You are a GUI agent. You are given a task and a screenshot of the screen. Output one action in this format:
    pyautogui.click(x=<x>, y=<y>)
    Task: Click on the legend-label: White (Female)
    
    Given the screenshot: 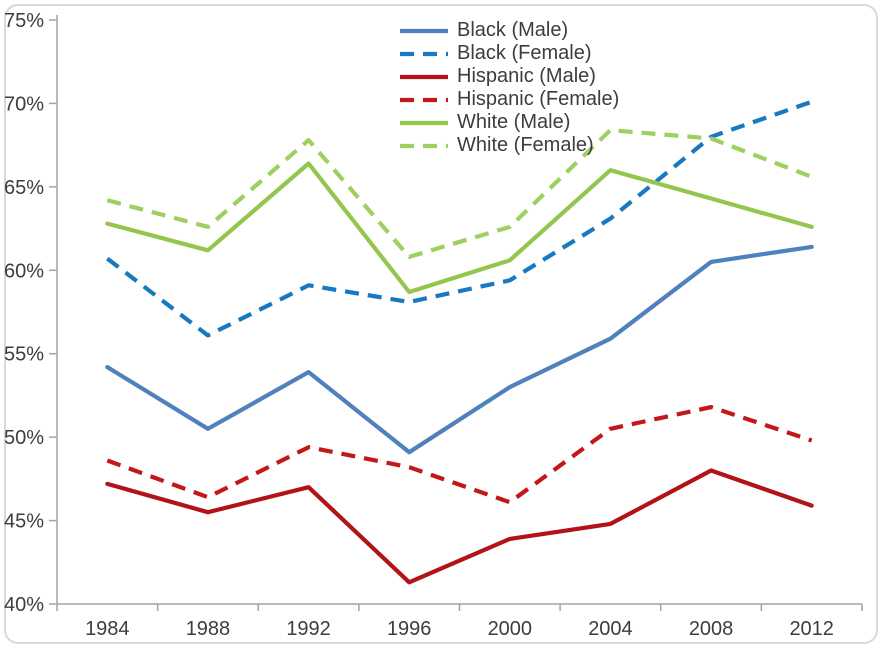 What is the action you would take?
    pyautogui.click(x=525, y=145)
    